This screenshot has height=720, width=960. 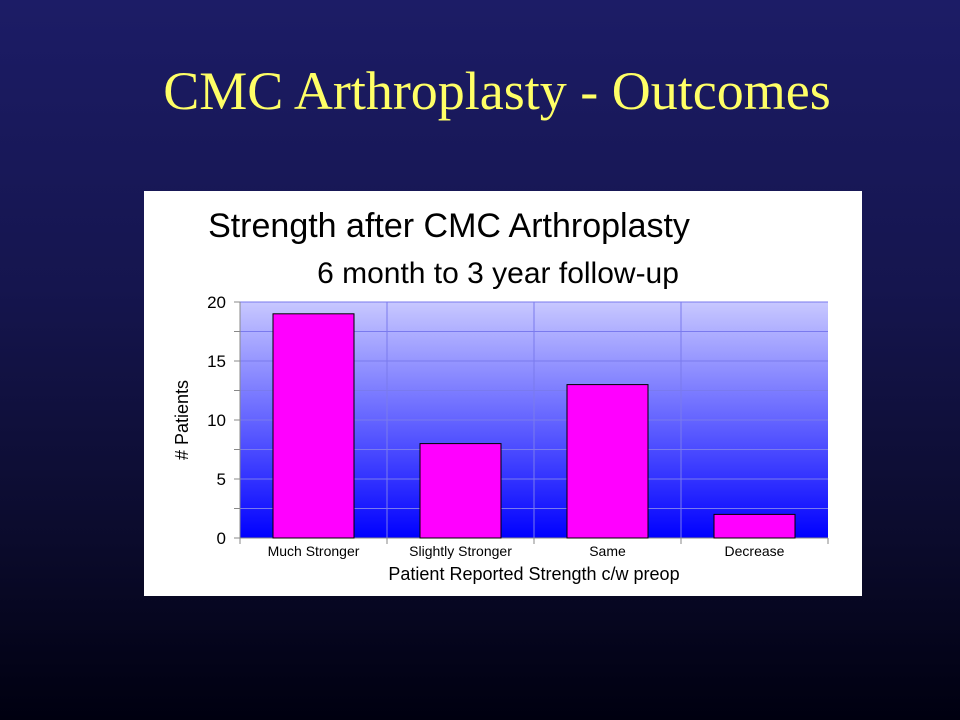 I want to click on x-tick-label: Decrease, so click(x=755, y=551).